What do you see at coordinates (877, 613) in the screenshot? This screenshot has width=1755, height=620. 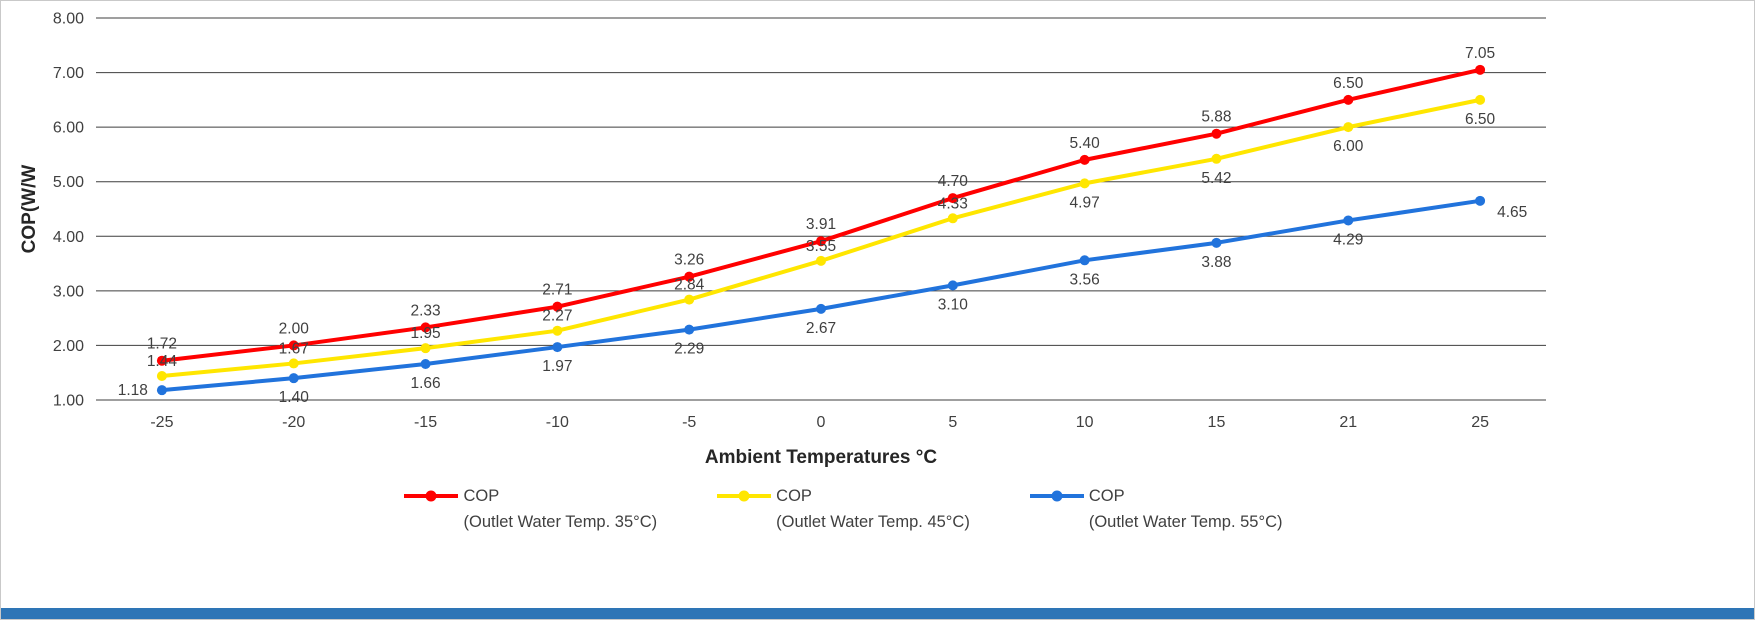 I see `footer-accent-bar` at bounding box center [877, 613].